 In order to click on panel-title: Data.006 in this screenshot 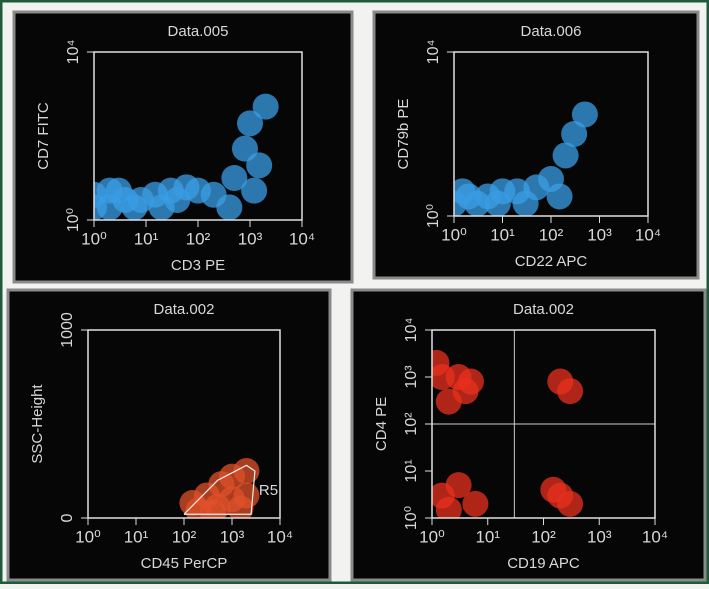, I will do `click(551, 31)`.